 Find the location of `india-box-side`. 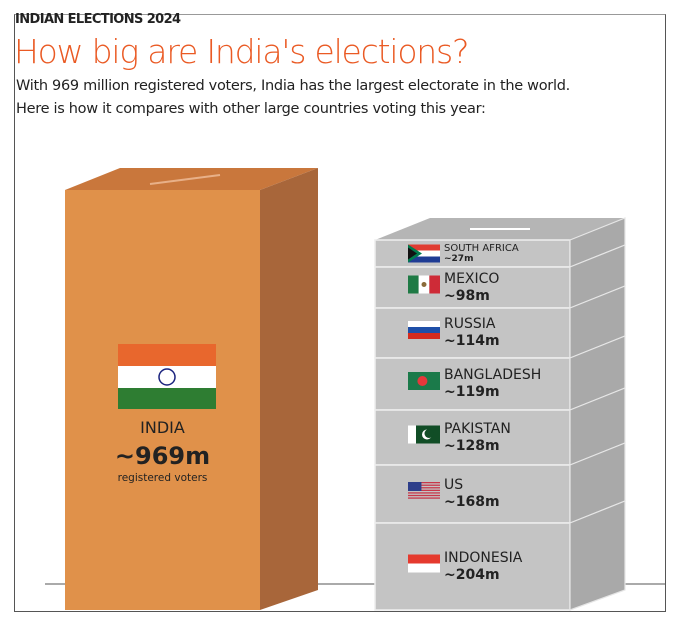

india-box-side is located at coordinates (289, 389).